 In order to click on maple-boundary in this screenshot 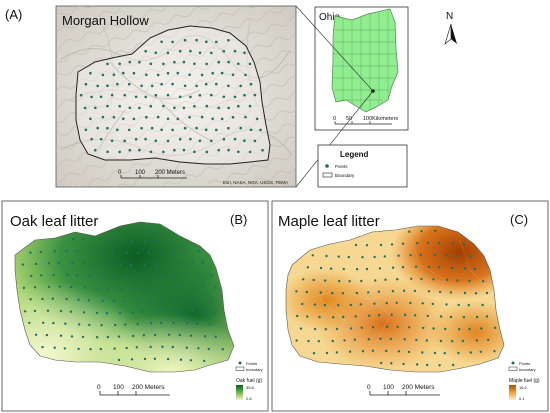, I will do `click(395, 299)`.